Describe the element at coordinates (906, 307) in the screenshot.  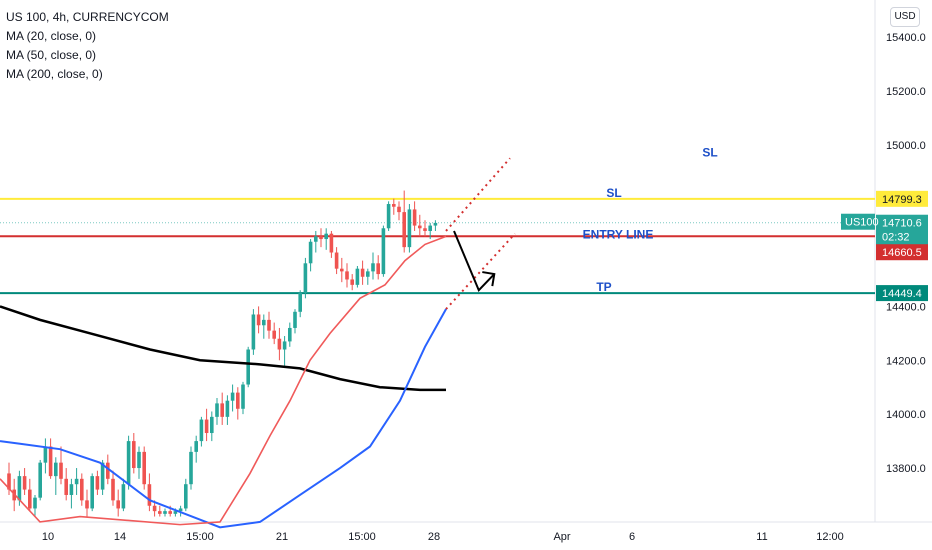
I see `y-tick-label: 14400.0` at that location.